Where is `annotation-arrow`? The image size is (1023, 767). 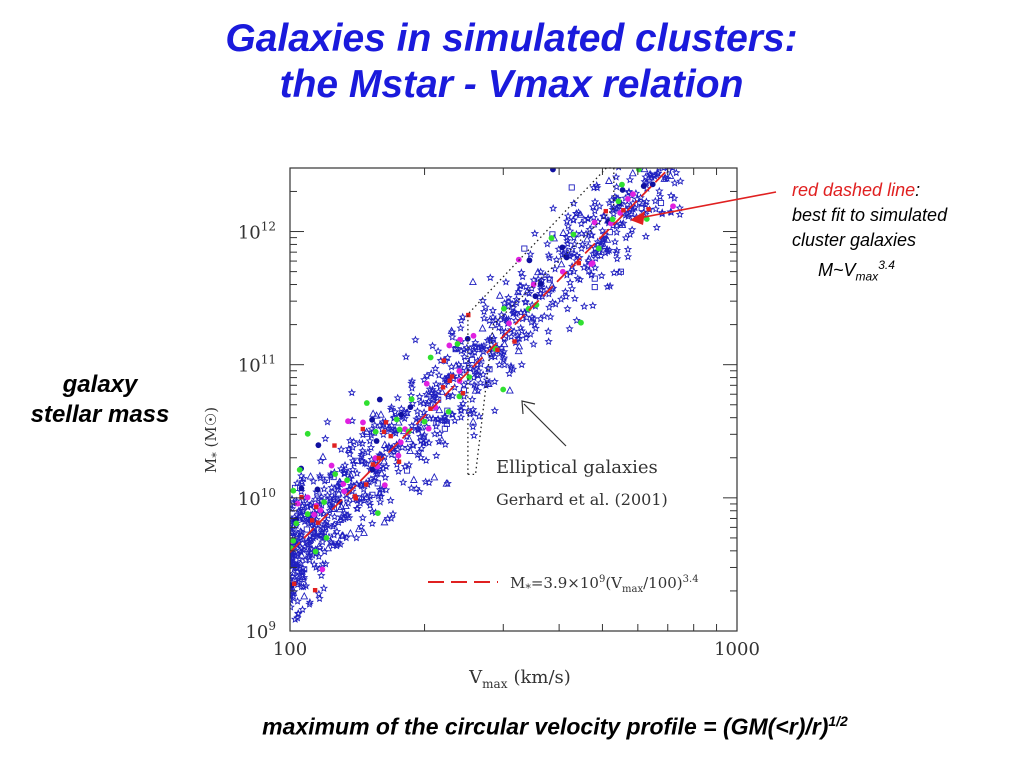
annotation-arrow is located at coordinates (705, 205).